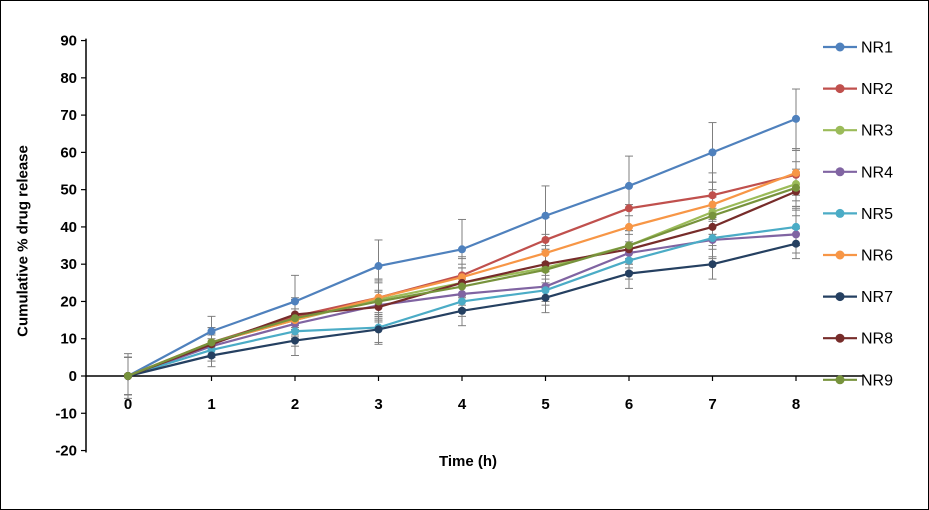 Image resolution: width=929 pixels, height=510 pixels. Describe the element at coordinates (66, 413) in the screenshot. I see `y-tick-label: -10` at that location.